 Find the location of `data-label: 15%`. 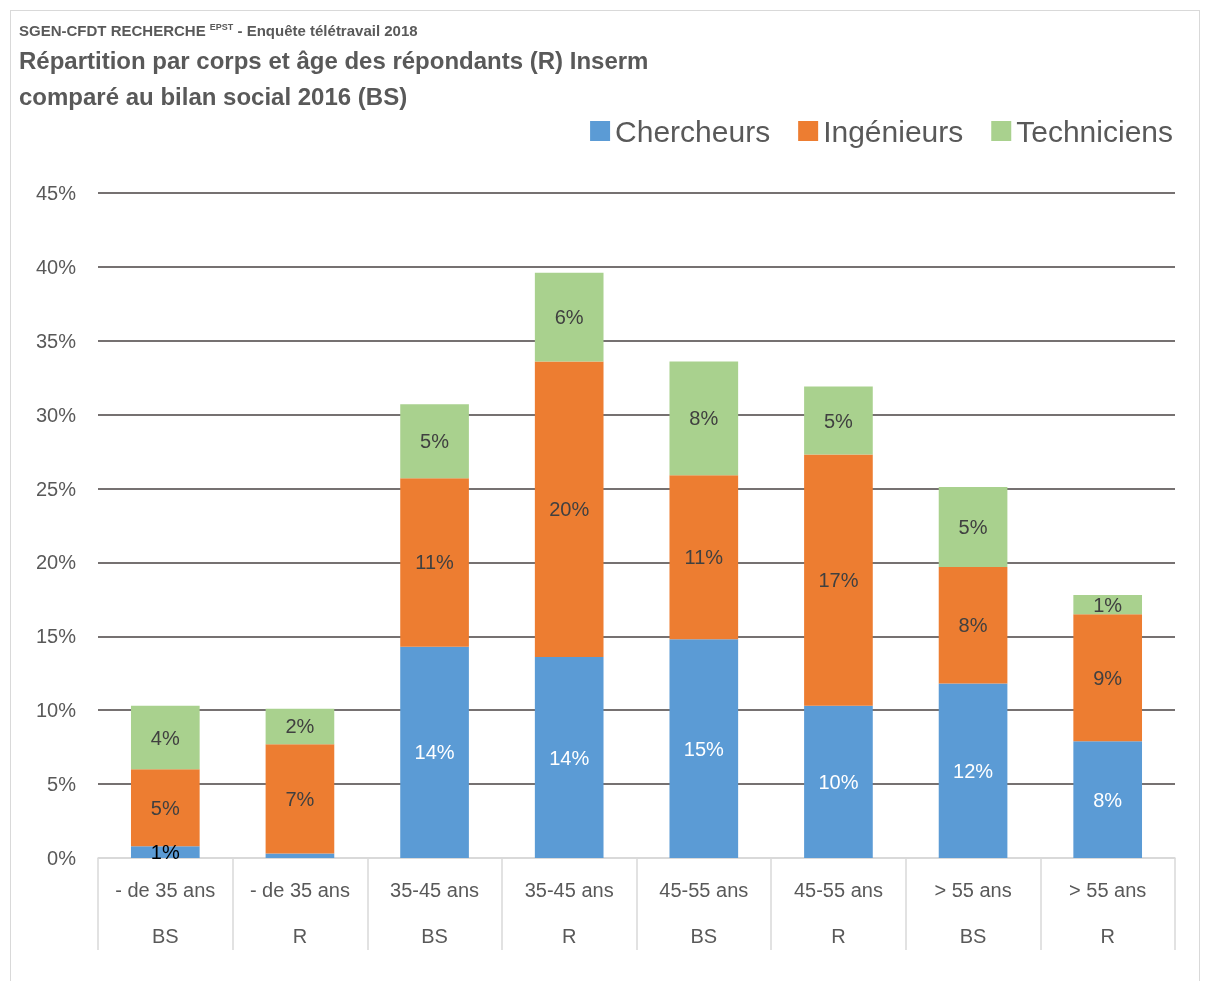

data-label: 15% is located at coordinates (704, 748).